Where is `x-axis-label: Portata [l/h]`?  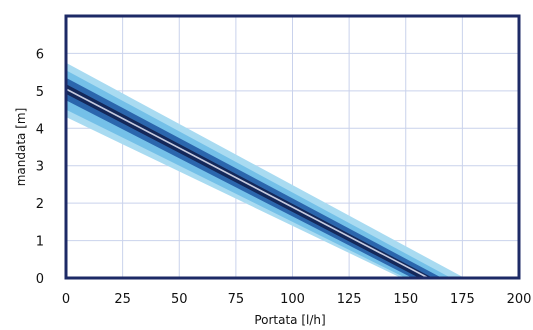
x-axis-label: Portata [l/h] is located at coordinates (289, 320).